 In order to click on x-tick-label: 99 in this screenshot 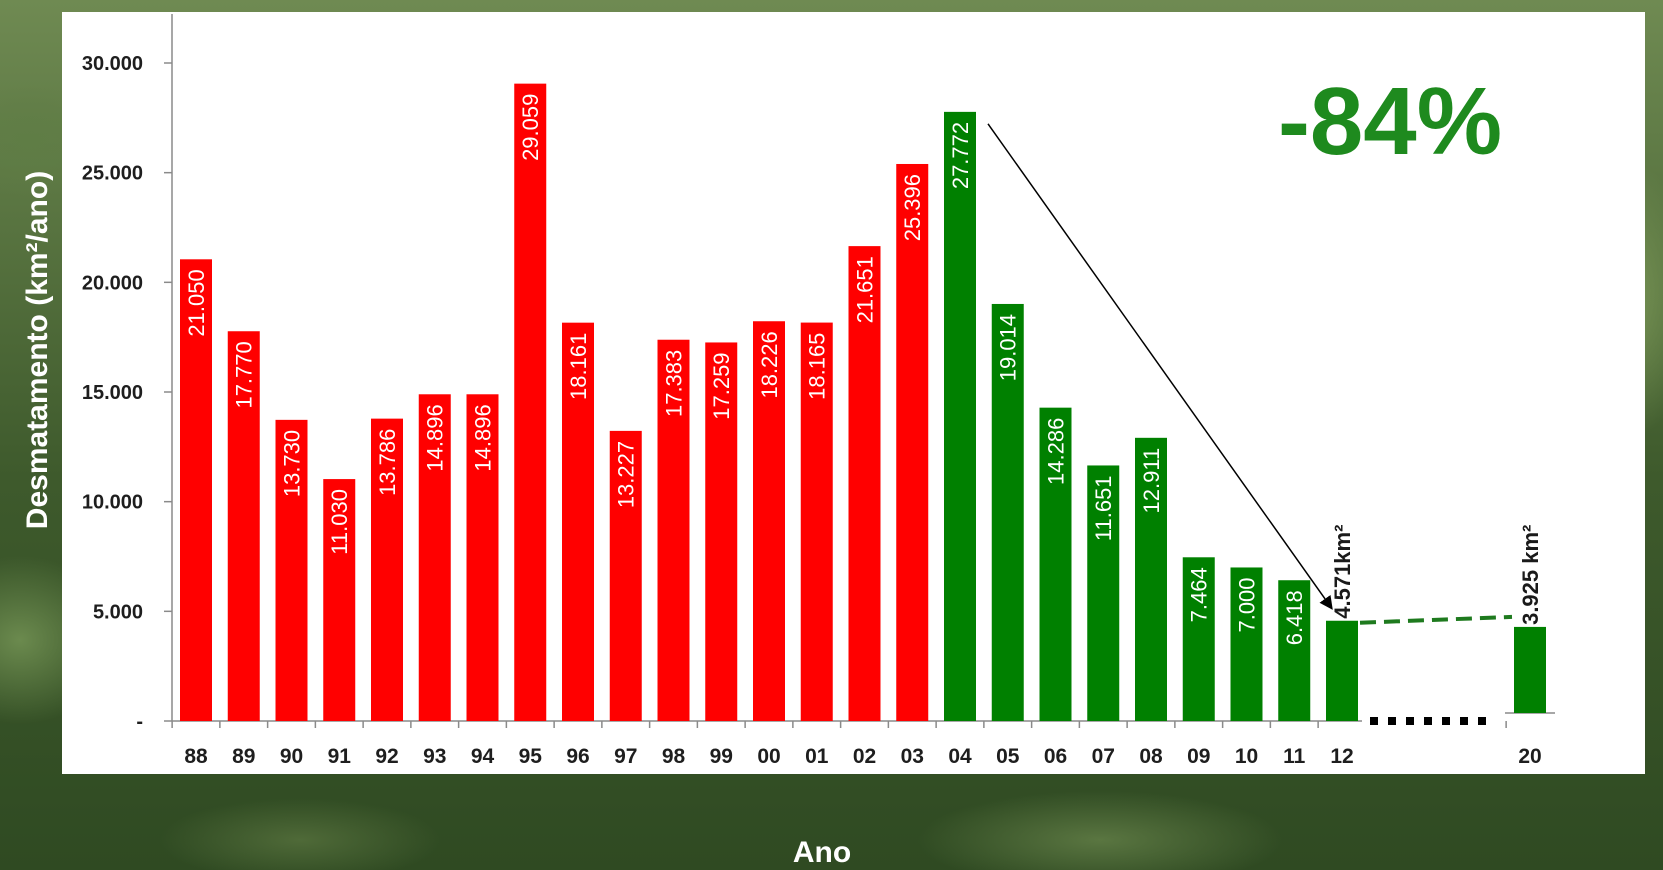, I will do `click(721, 756)`.